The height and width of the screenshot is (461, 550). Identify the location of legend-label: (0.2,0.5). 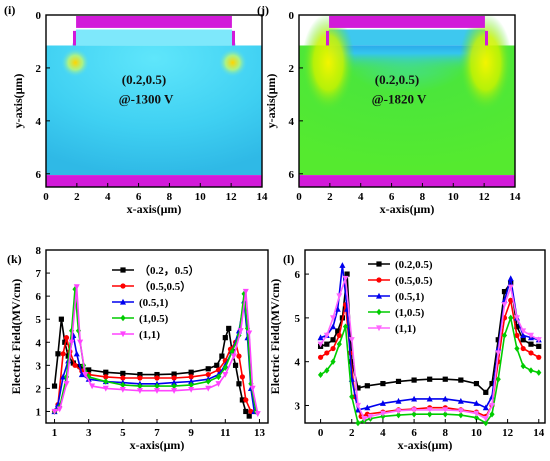
(414, 265).